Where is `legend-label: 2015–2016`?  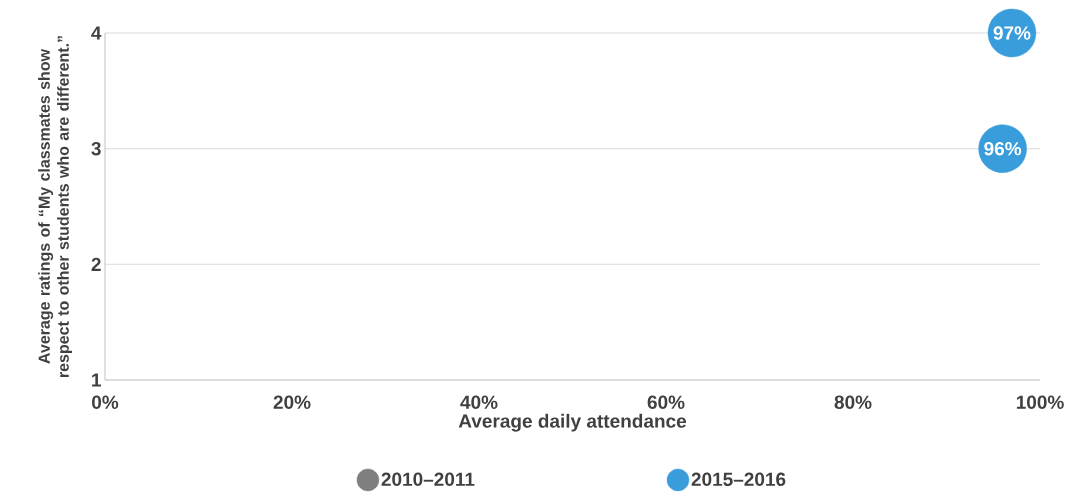 legend-label: 2015–2016 is located at coordinates (738, 479).